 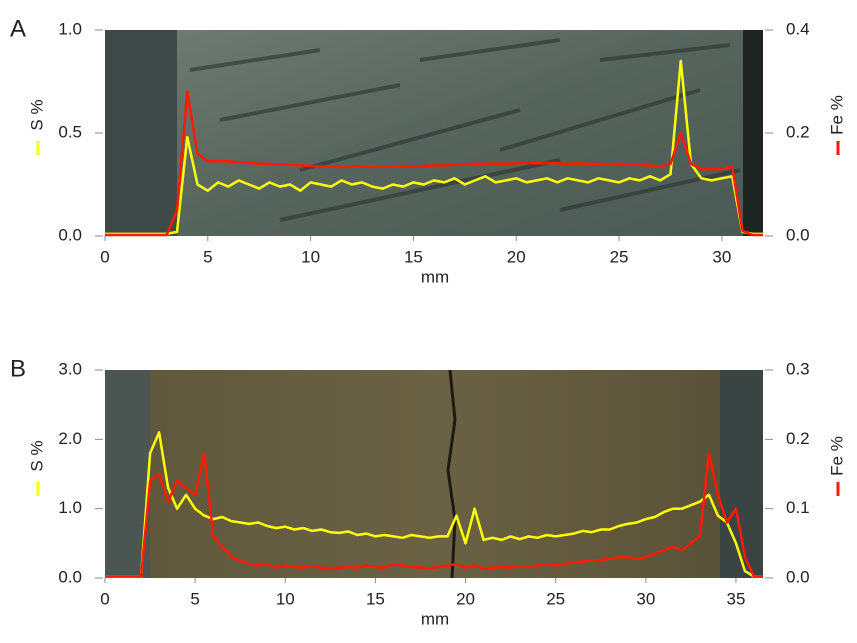 What do you see at coordinates (798, 507) in the screenshot?
I see `y2-tick-label: 0.1` at bounding box center [798, 507].